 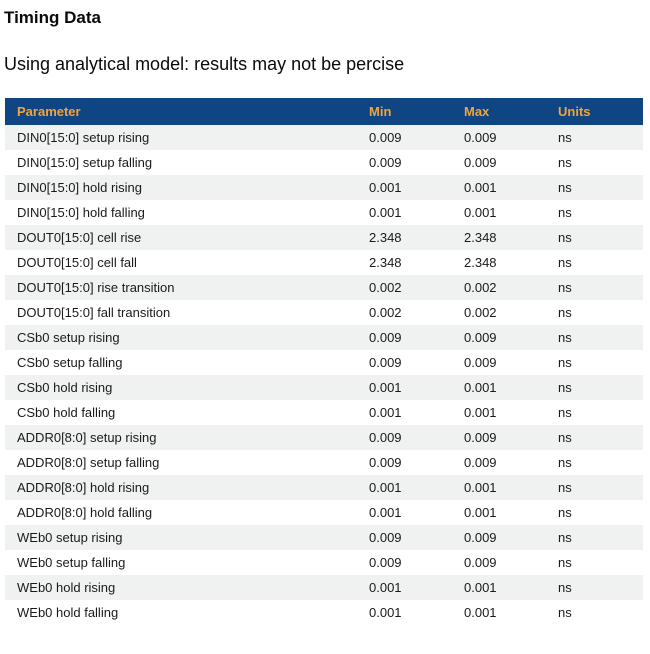 I want to click on parameter-cell: CSb0 setup rising, so click(x=68, y=337).